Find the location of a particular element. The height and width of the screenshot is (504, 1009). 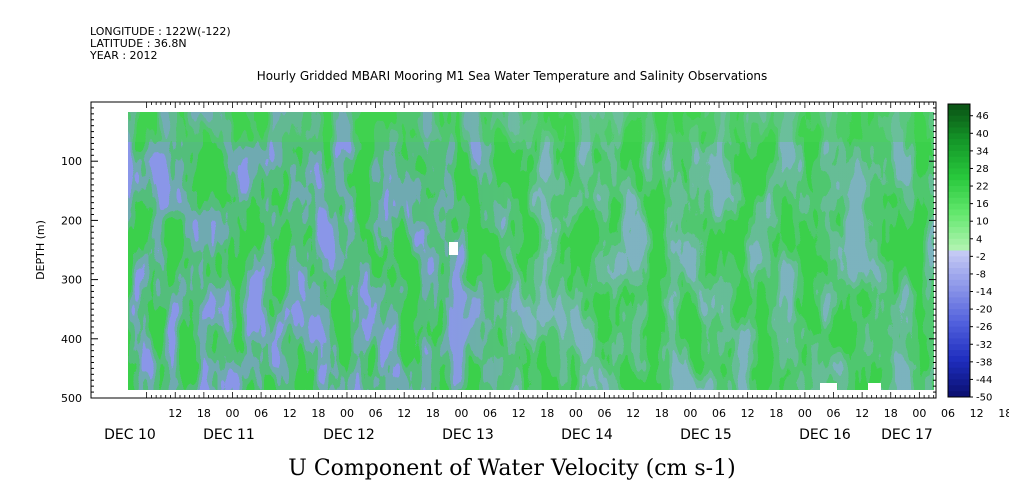

year-label: YEAR : 2012 is located at coordinates (123, 55).